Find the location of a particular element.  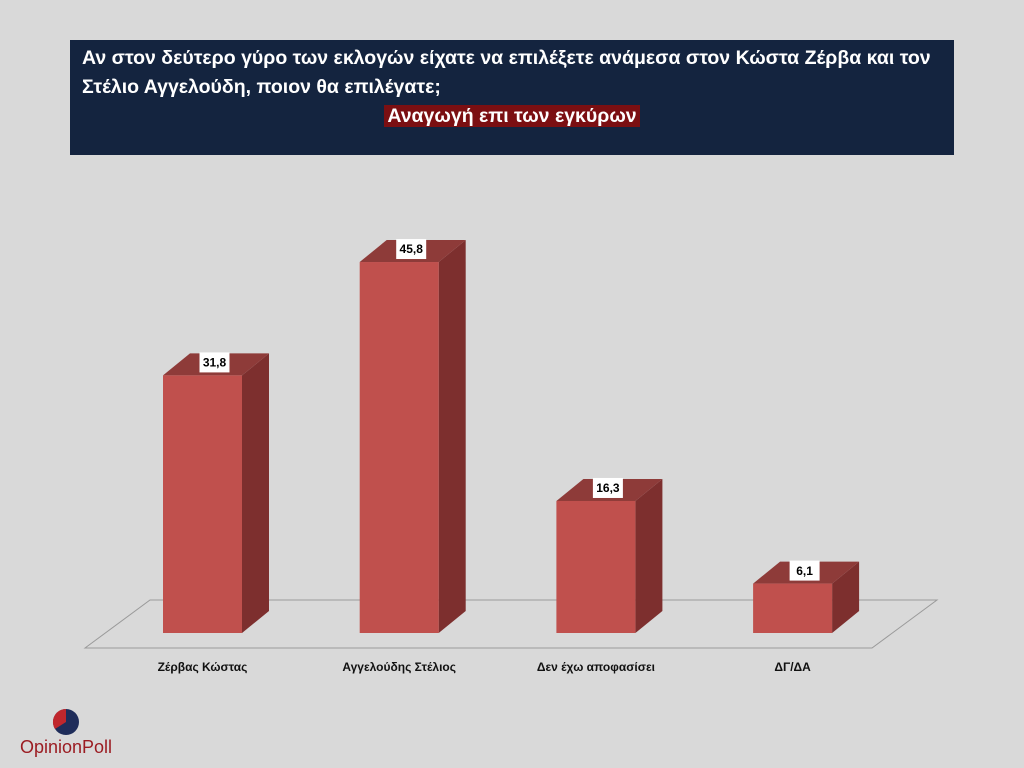

x-tick-label: Ζέρβας Κώστας is located at coordinates (203, 667).